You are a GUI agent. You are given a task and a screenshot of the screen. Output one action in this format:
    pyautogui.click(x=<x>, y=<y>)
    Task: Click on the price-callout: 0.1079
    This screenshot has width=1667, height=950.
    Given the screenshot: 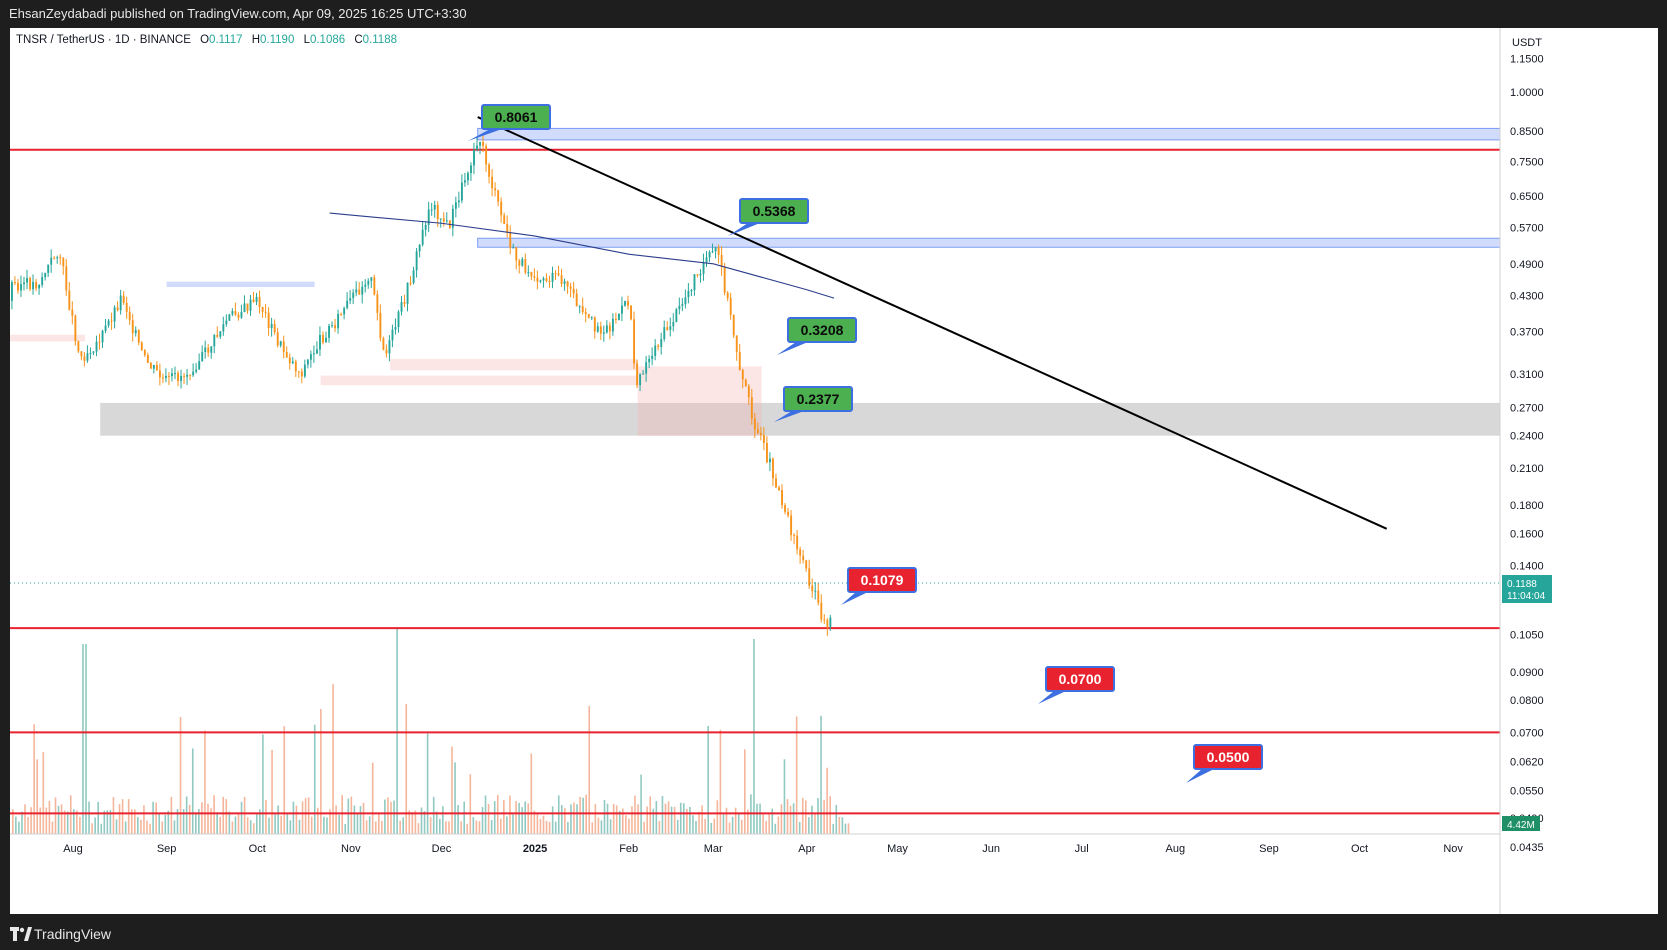 What is the action you would take?
    pyautogui.click(x=879, y=586)
    